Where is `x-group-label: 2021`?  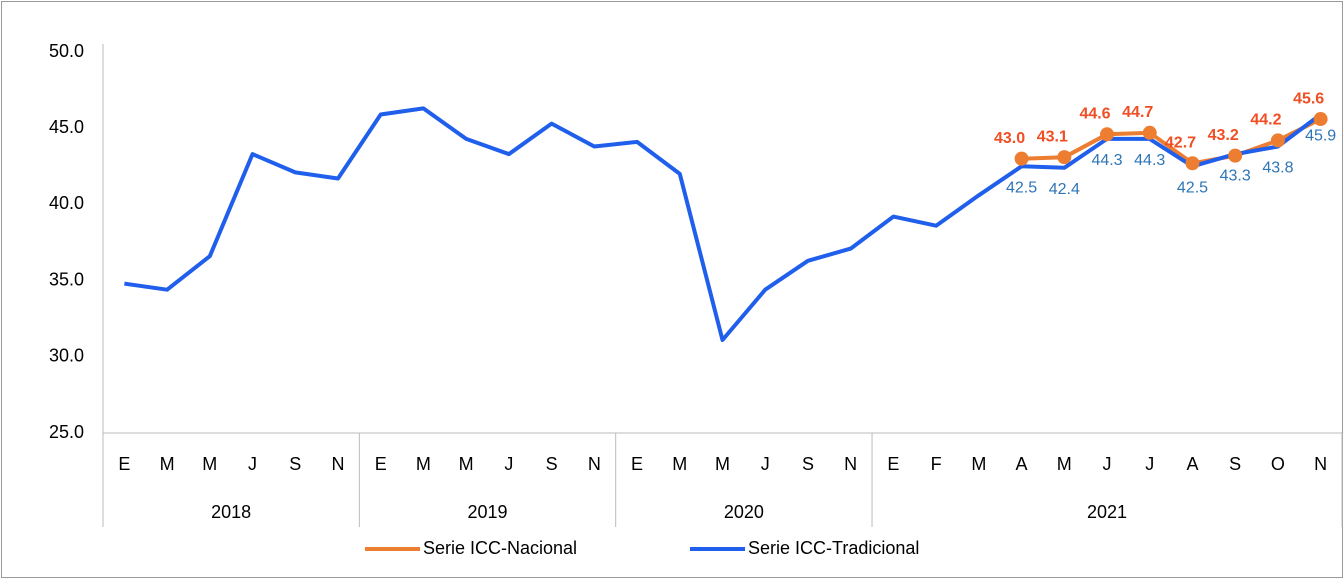
x-group-label: 2021 is located at coordinates (1107, 512).